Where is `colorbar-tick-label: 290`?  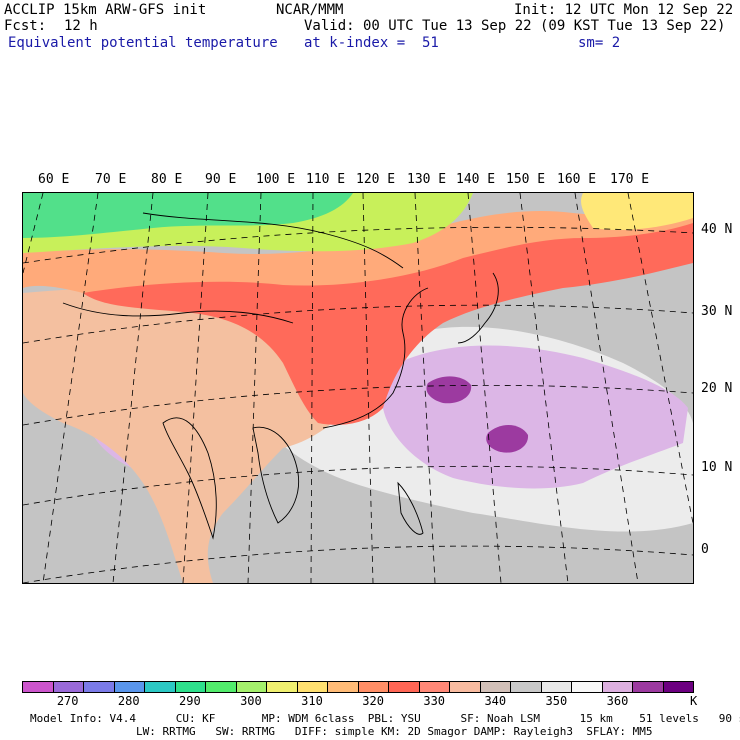
colorbar-tick-label: 290 is located at coordinates (190, 701).